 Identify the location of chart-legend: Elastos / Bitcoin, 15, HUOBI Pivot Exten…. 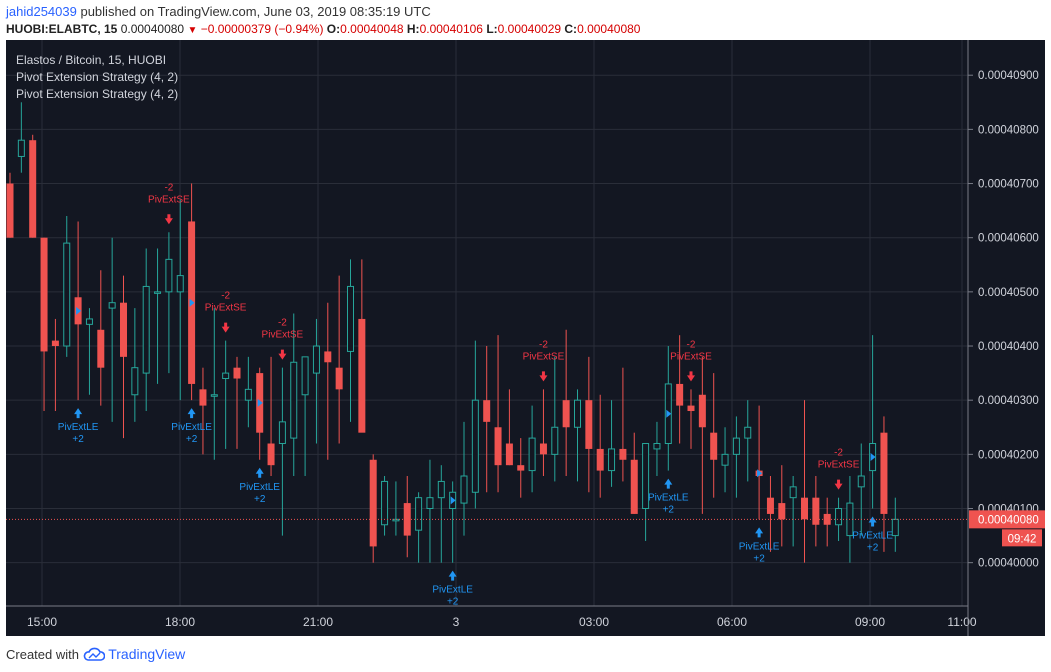
(97, 77).